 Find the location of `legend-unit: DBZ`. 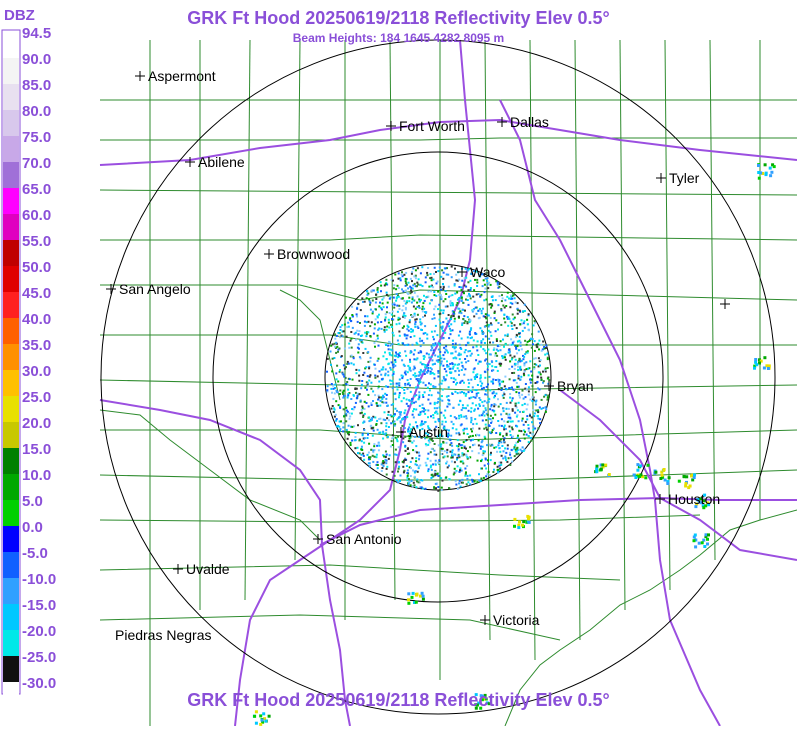

legend-unit: DBZ is located at coordinates (19, 15).